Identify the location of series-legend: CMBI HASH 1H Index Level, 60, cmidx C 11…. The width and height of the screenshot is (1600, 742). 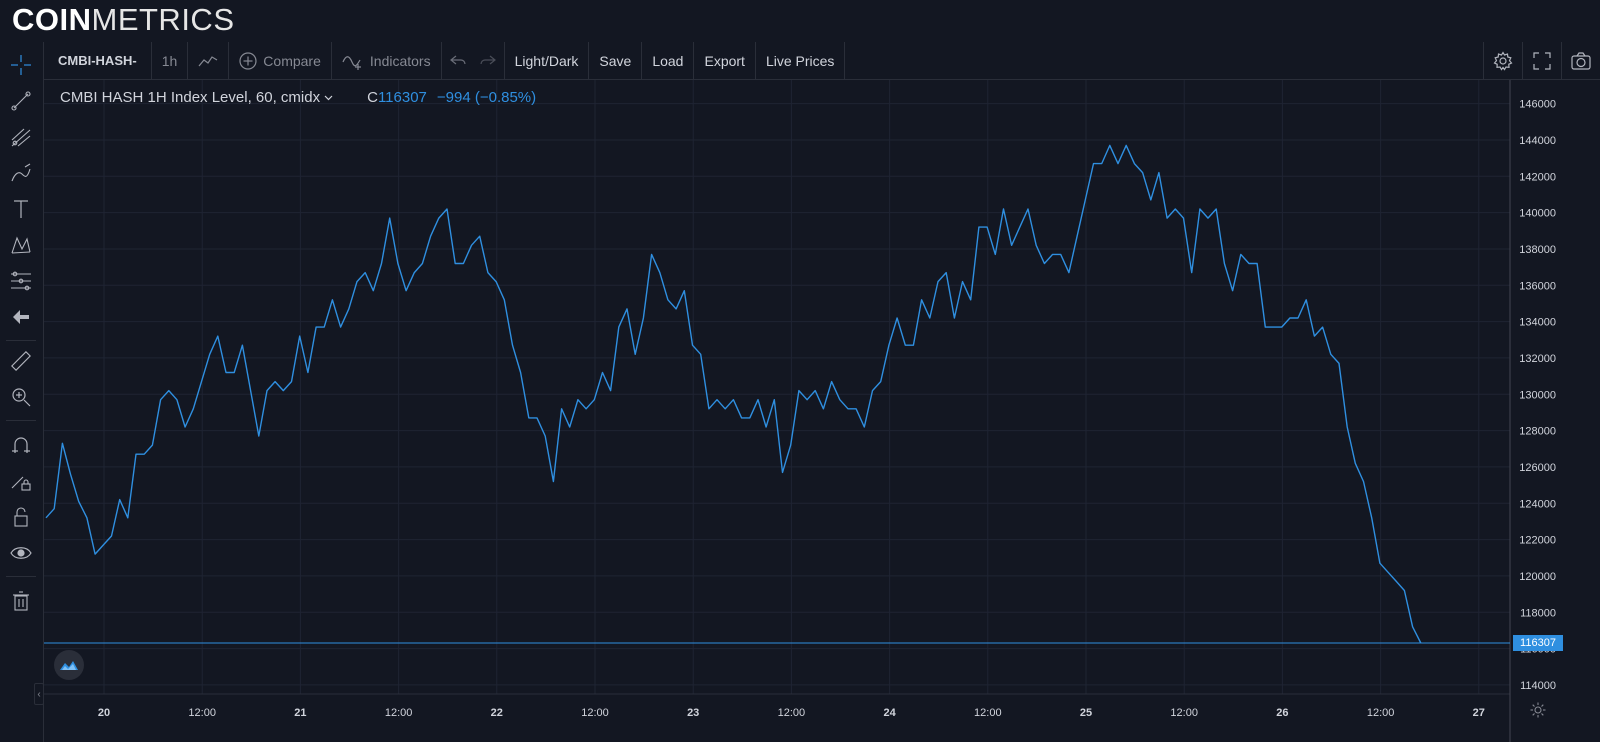
(298, 97).